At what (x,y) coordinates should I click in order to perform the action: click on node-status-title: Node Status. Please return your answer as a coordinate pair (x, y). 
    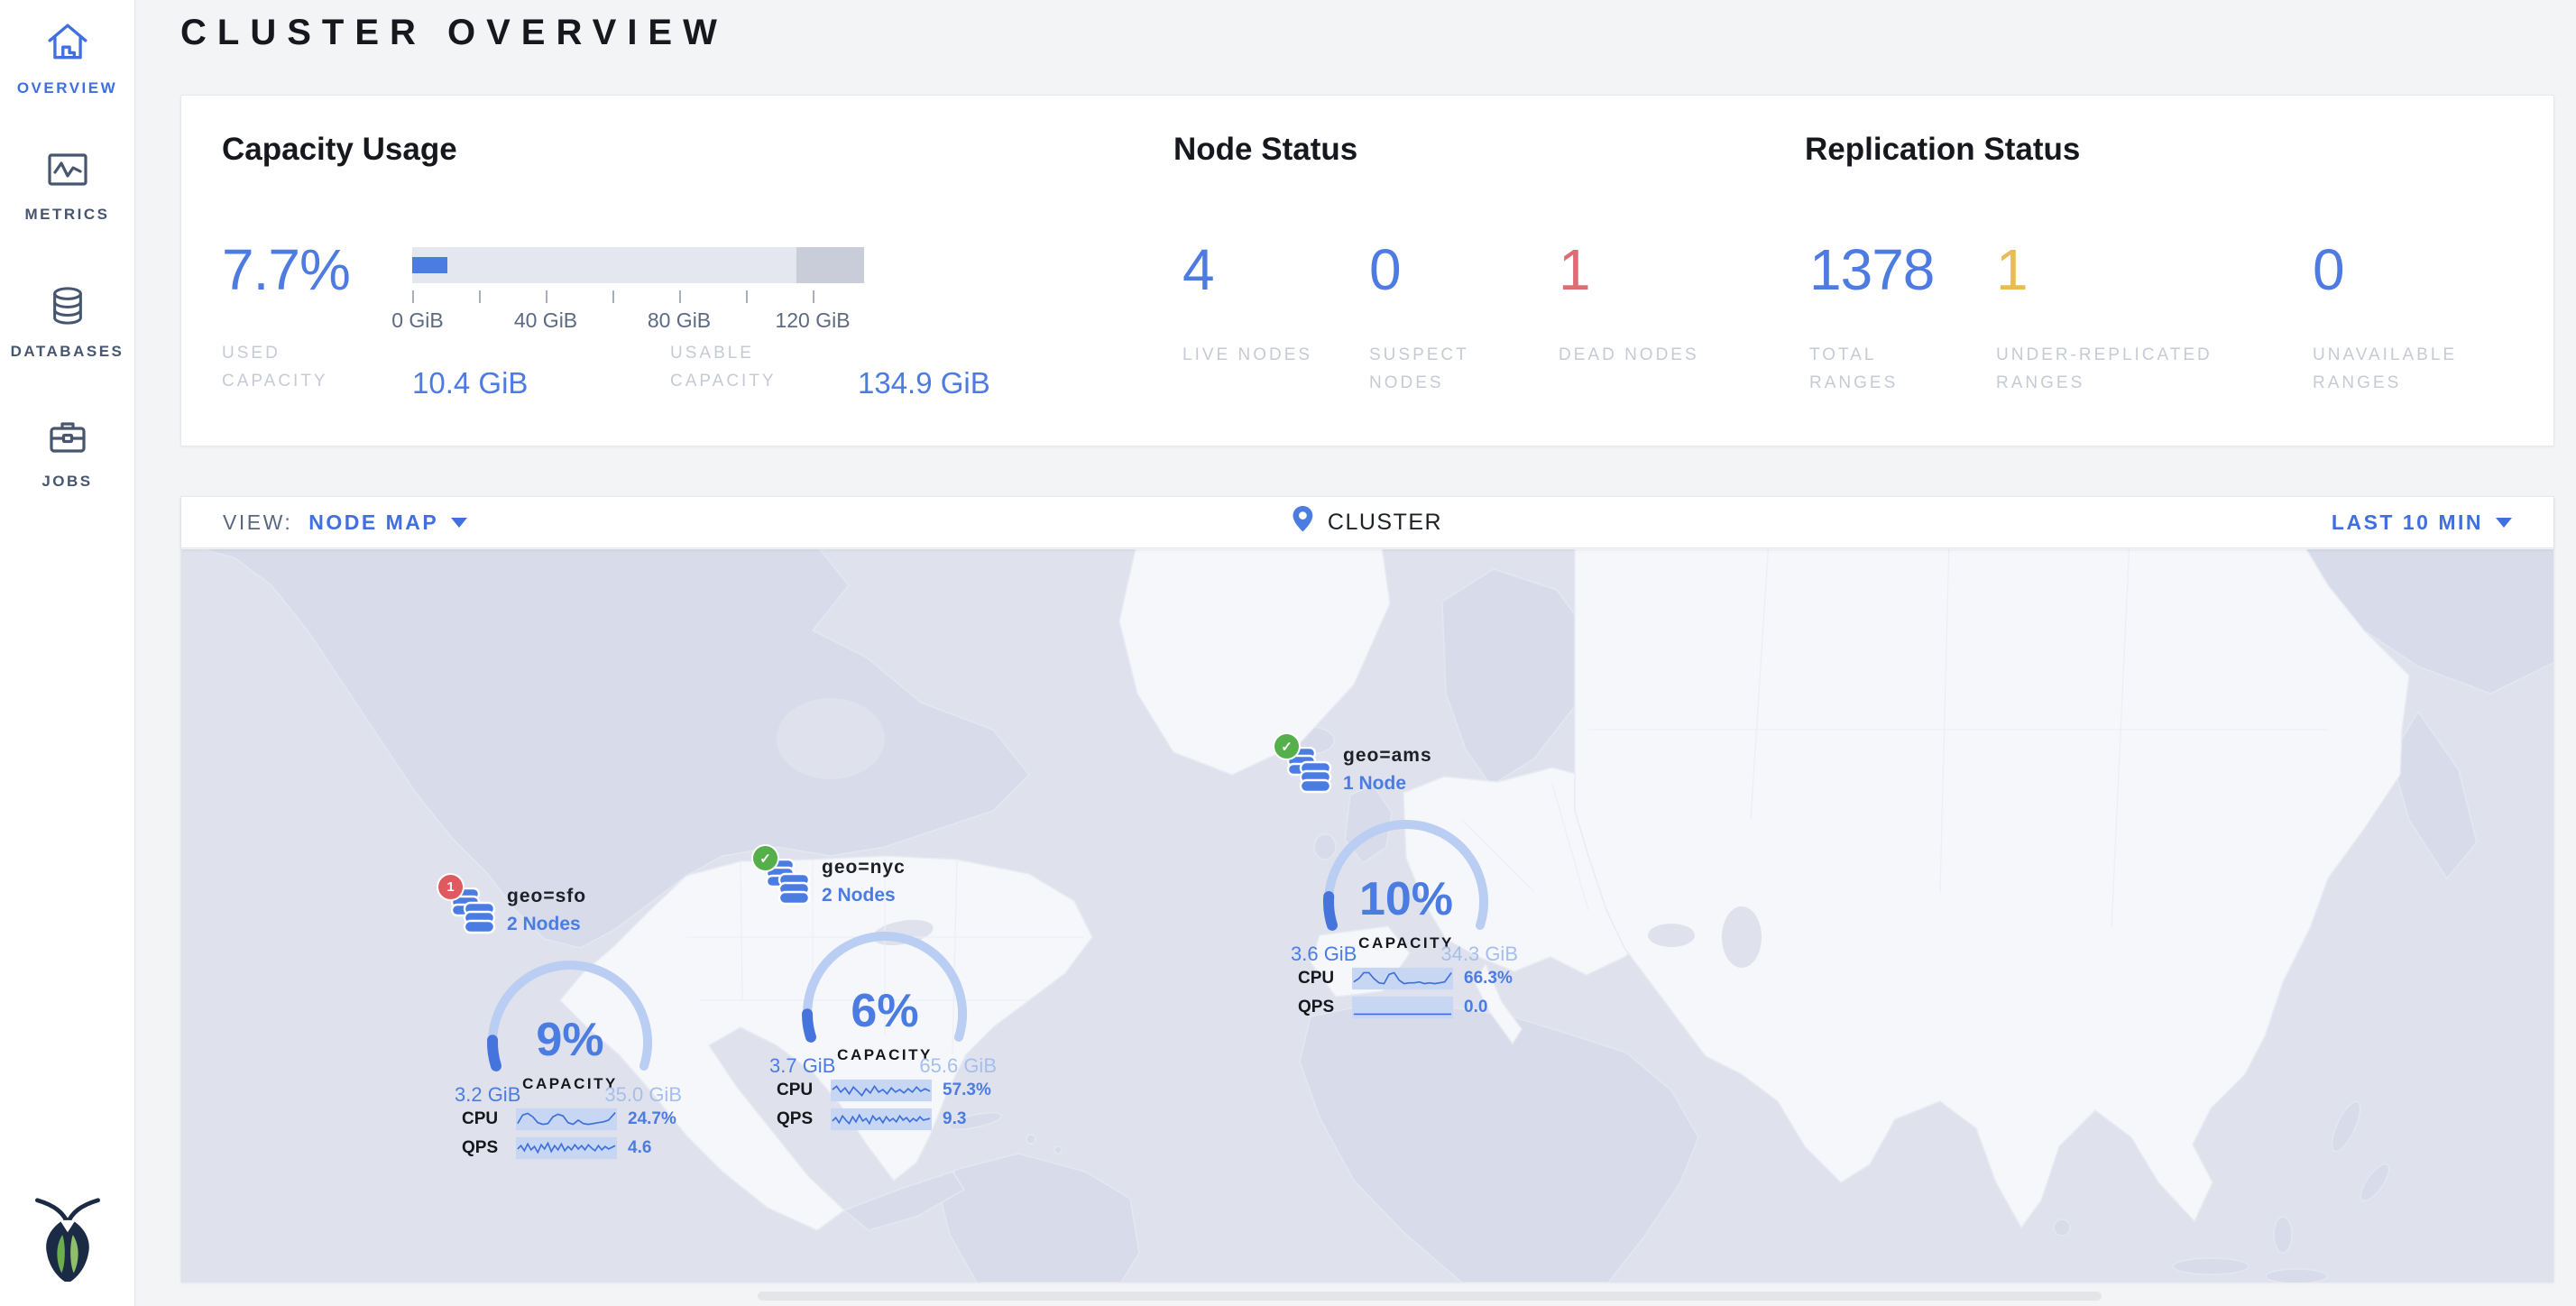
    Looking at the image, I should click on (1265, 149).